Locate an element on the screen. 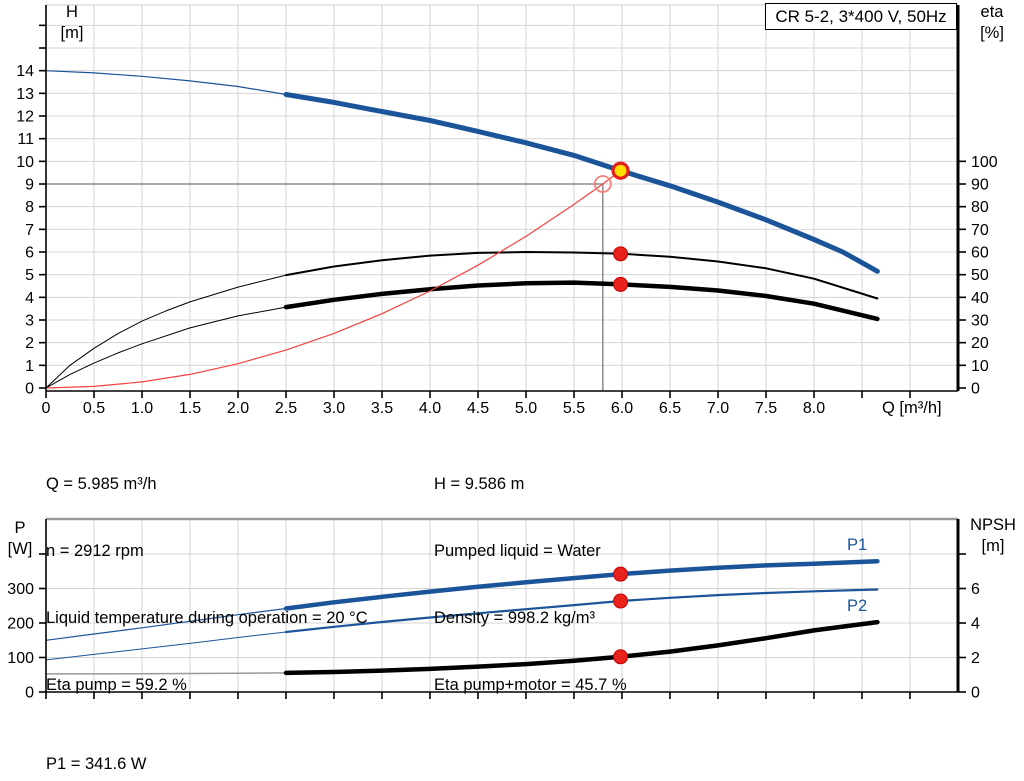 The image size is (1024, 781). svg-text: 2.5 is located at coordinates (286, 408).